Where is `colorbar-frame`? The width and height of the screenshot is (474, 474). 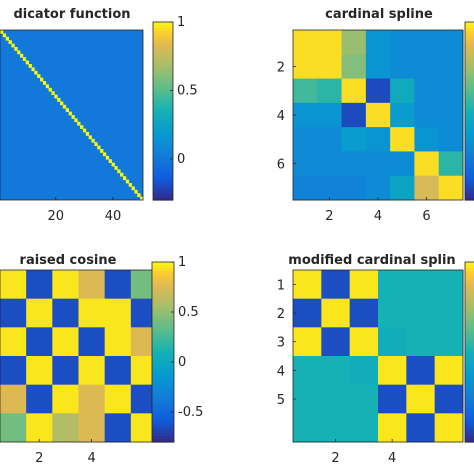 colorbar-frame is located at coordinates (163, 111).